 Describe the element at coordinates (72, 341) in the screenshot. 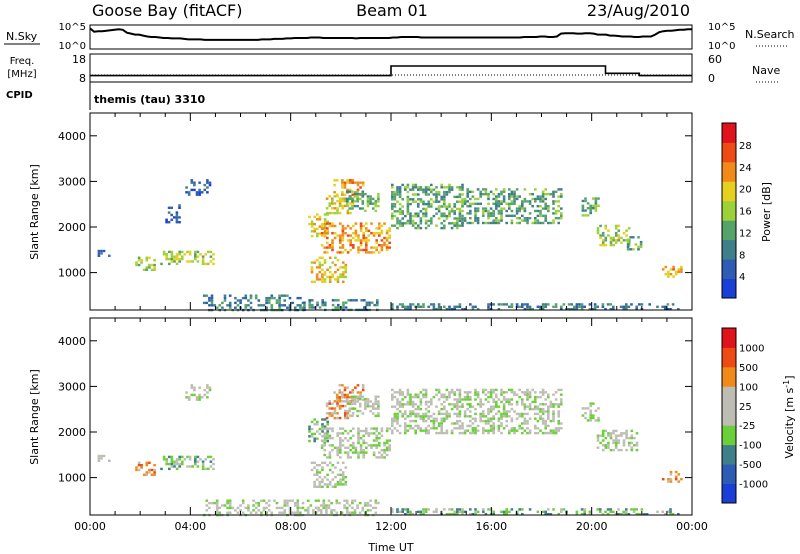

I see `y-tick-label: 4000` at that location.